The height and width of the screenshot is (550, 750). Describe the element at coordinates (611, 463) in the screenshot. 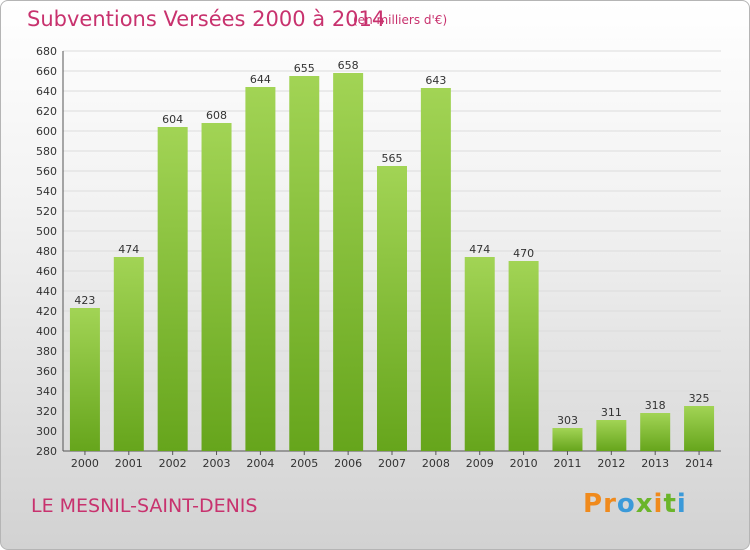

I see `x-tick-label: 2012` at that location.